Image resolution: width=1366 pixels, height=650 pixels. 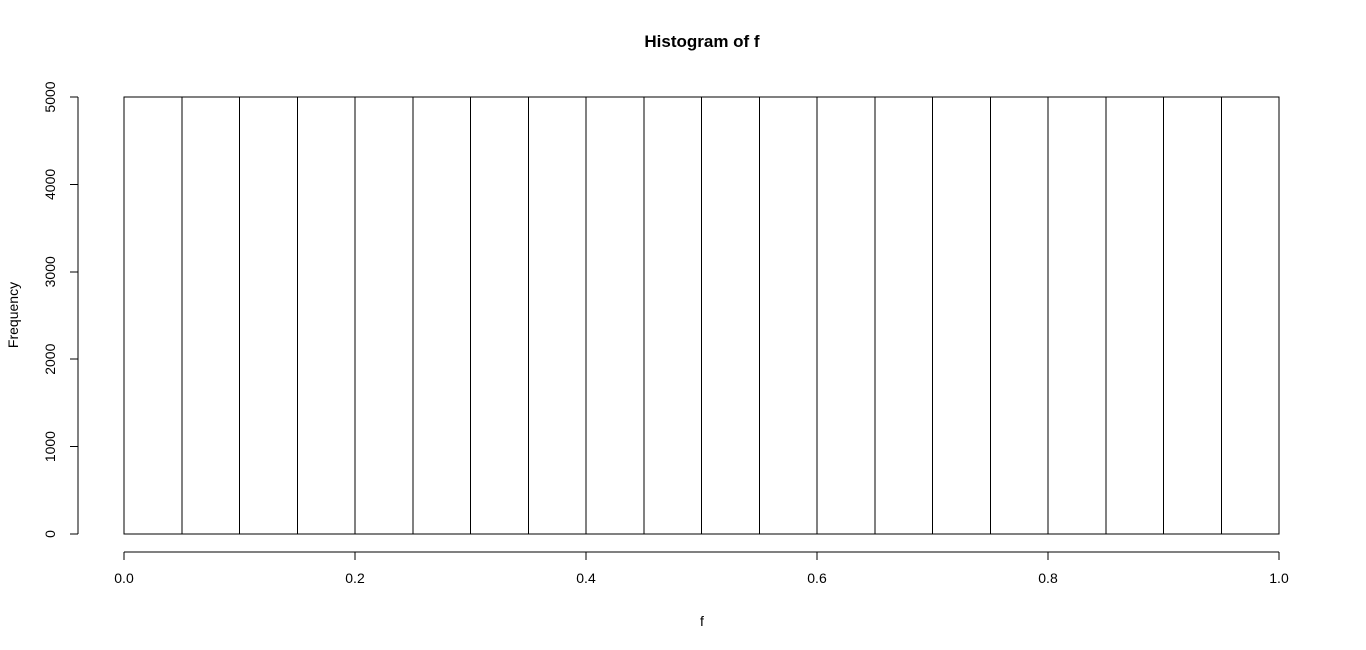 I want to click on x-axis: 0.0 0.2 0.4 0.6 0.8 1.0, so click(x=701, y=568).